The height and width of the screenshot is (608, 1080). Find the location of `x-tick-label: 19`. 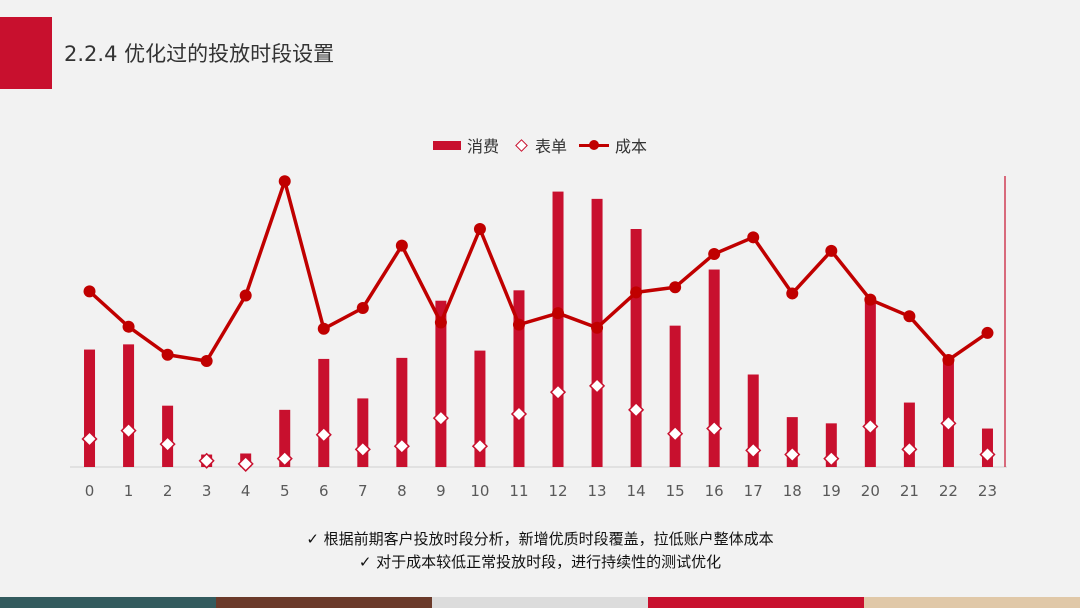

x-tick-label: 19 is located at coordinates (831, 491).